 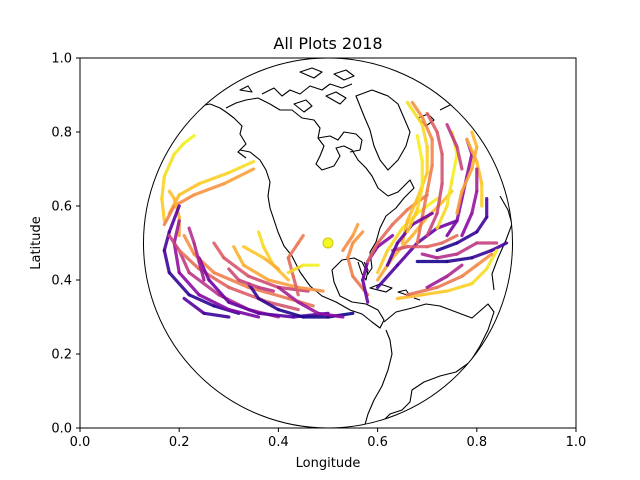 I want to click on x-tick-label-3: 0.6, so click(x=377, y=442).